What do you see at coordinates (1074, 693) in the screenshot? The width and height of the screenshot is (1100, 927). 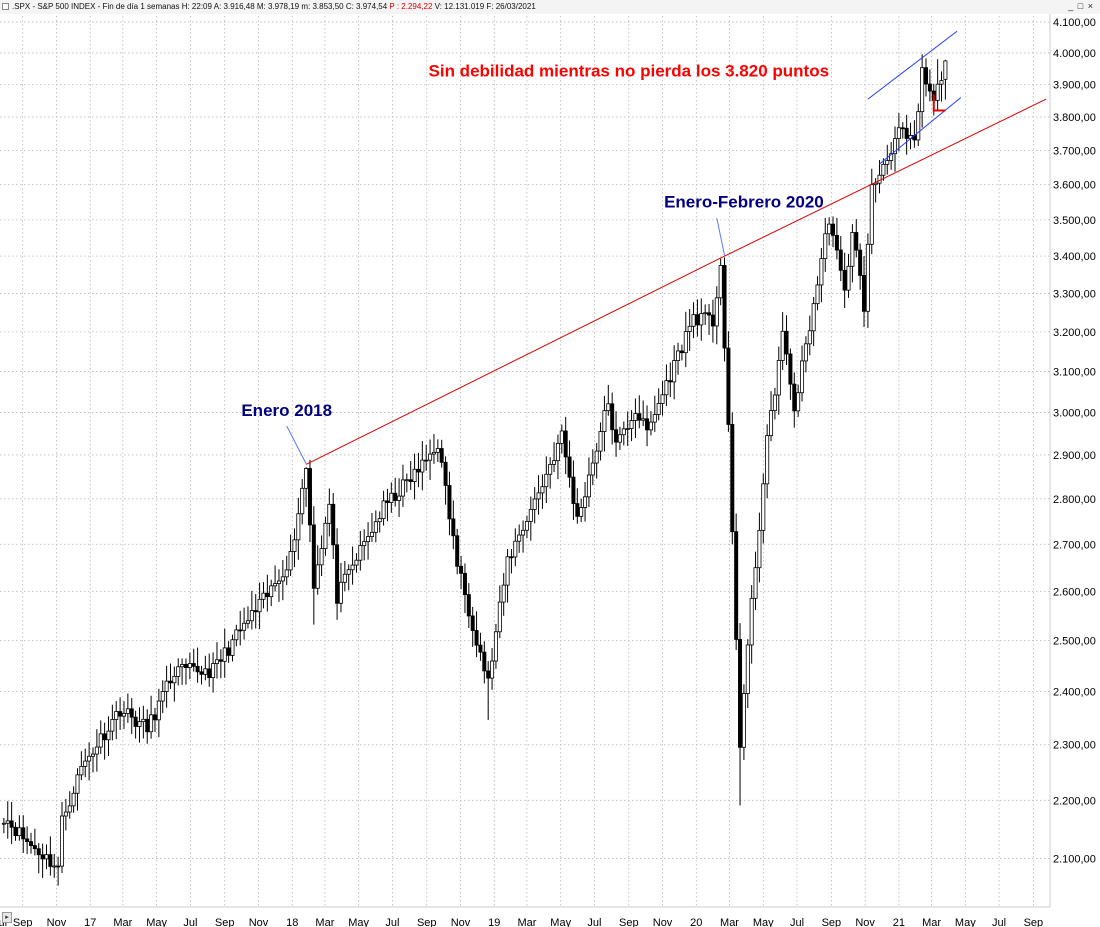 I see `y-tick-label: 2.400,00` at bounding box center [1074, 693].